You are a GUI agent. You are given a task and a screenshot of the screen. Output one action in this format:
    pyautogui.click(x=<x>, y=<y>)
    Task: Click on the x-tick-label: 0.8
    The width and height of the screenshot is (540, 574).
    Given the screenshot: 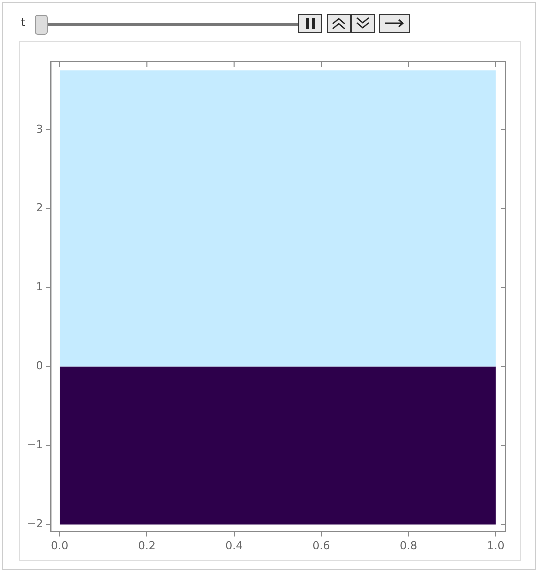 What is the action you would take?
    pyautogui.click(x=409, y=545)
    